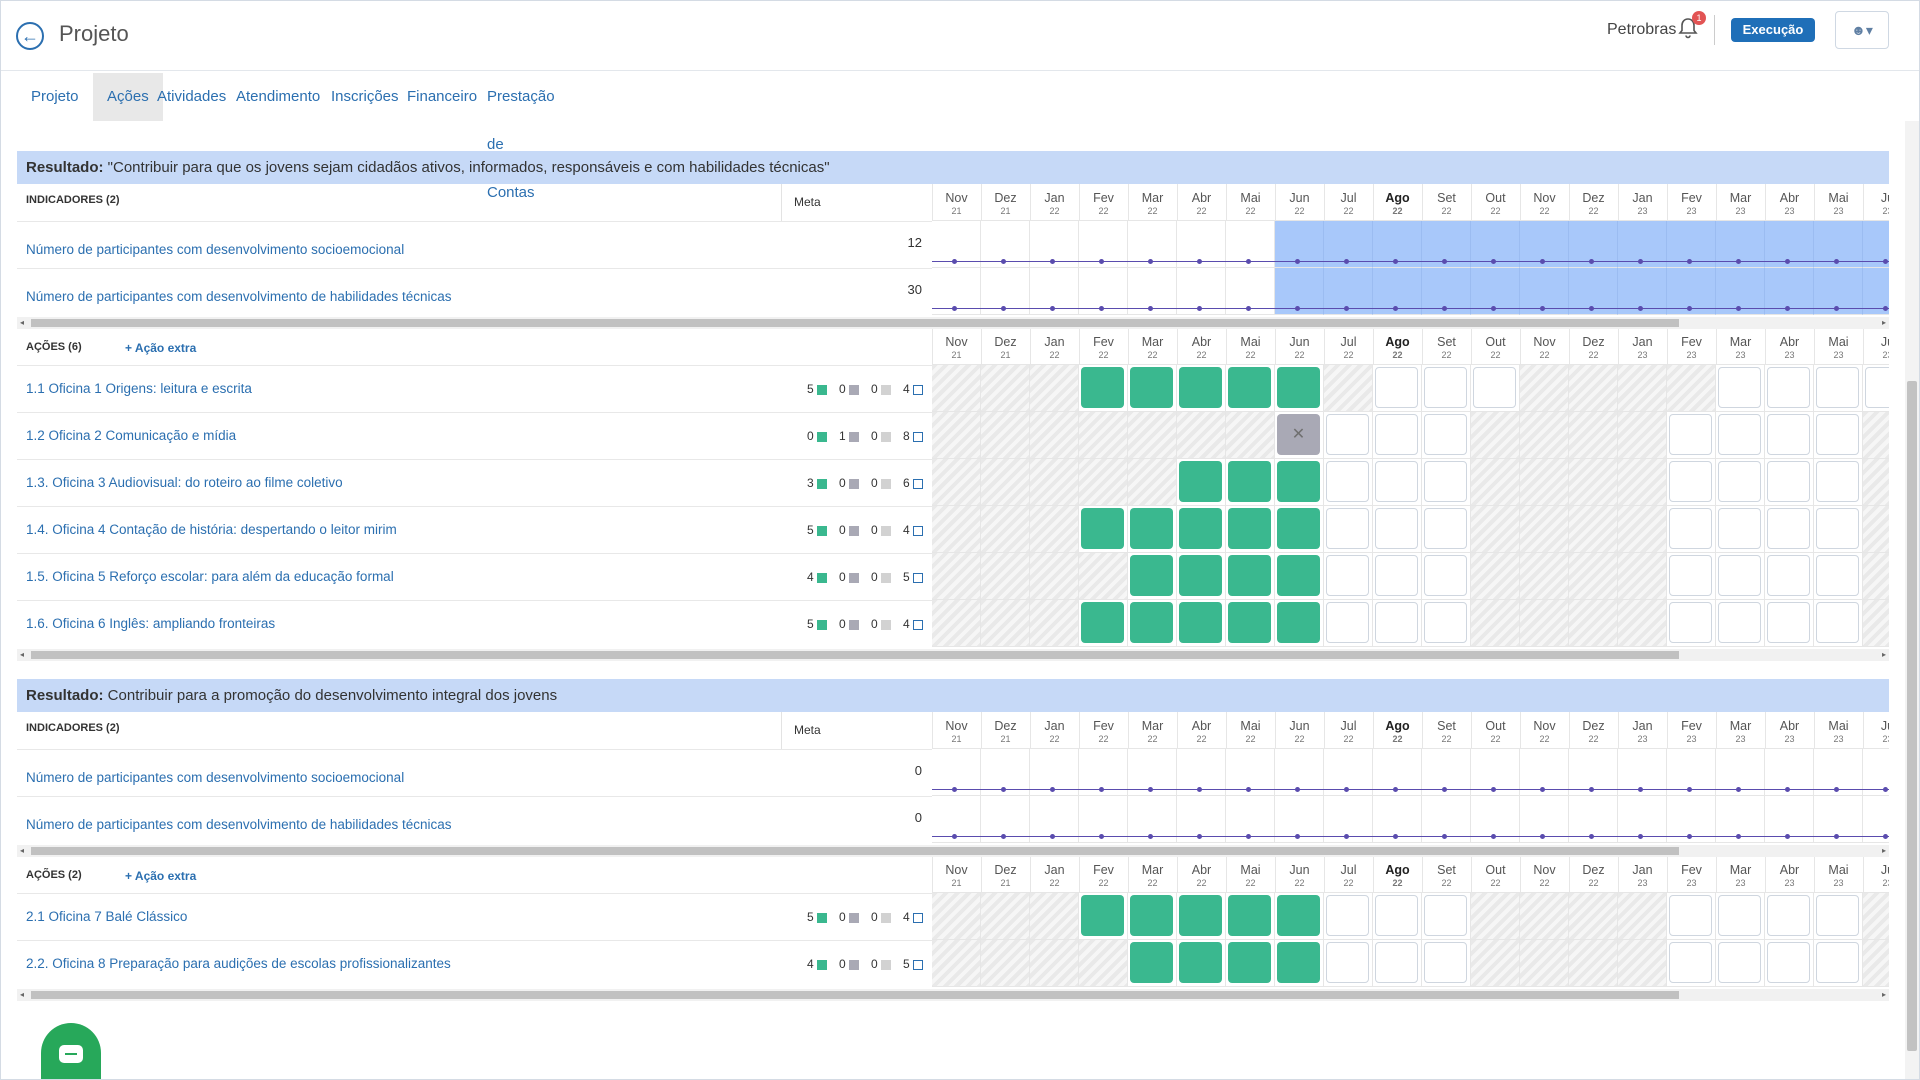 The image size is (1920, 1080). I want to click on tab-presta-o-de-contas: Prestação de Contas, so click(521, 144).